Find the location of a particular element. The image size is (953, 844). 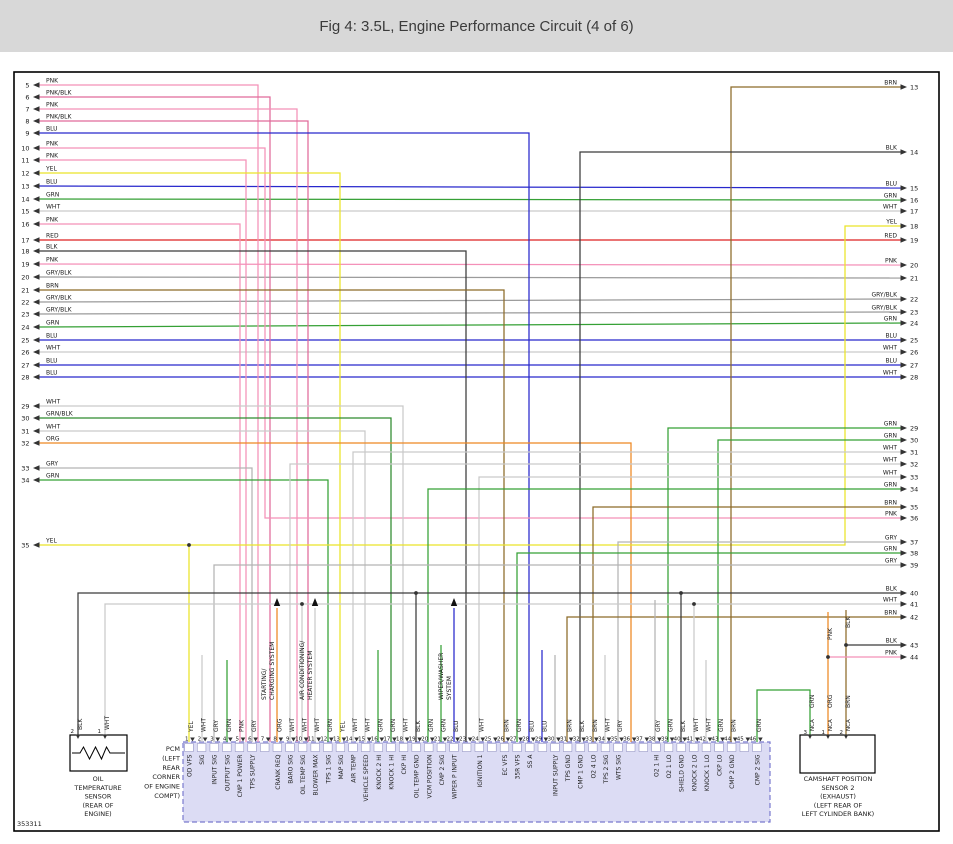

right-pin-wire-color: GRN is located at coordinates (890, 484).